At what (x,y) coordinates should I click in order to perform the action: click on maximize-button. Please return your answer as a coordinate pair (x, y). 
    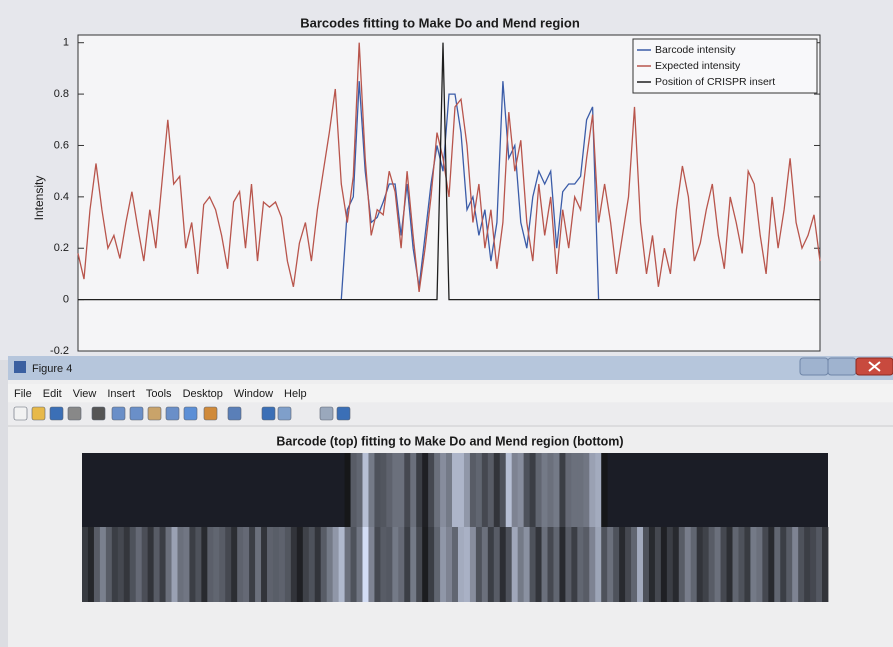
    Looking at the image, I should click on (842, 366).